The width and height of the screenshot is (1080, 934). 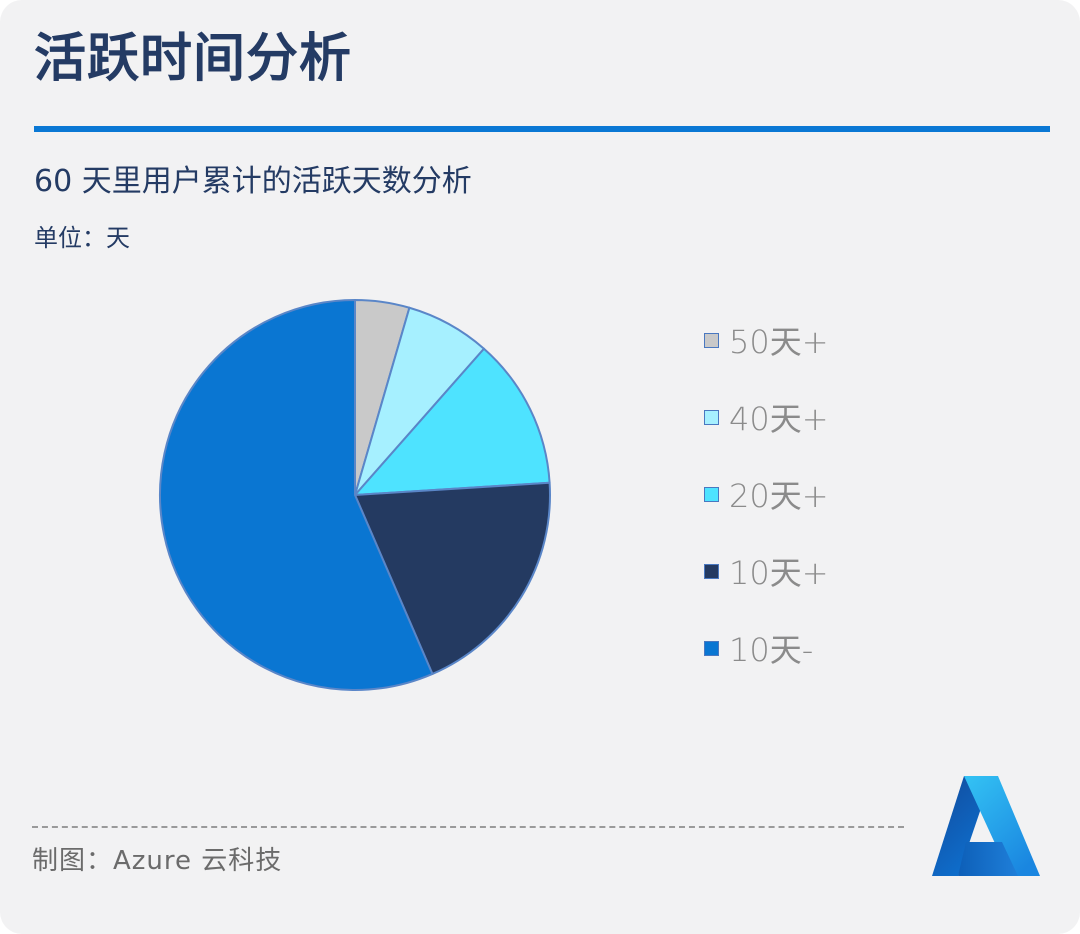 I want to click on legend-label: 40天+, so click(x=779, y=419).